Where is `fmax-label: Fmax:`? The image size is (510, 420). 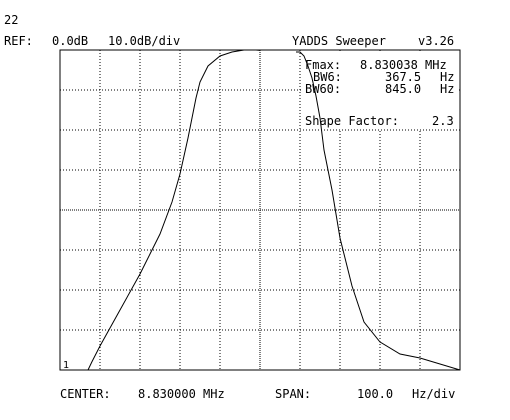 fmax-label: Fmax: is located at coordinates (323, 65).